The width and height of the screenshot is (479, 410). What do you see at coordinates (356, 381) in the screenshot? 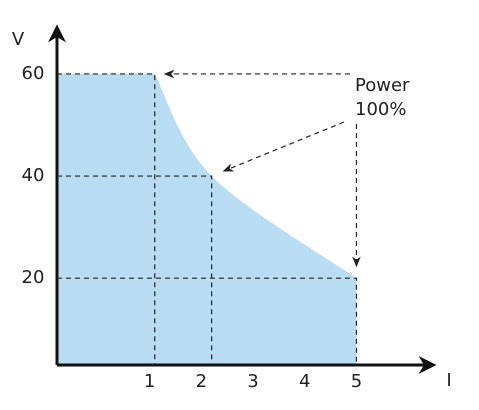
I see `x-tick-label: 5` at bounding box center [356, 381].